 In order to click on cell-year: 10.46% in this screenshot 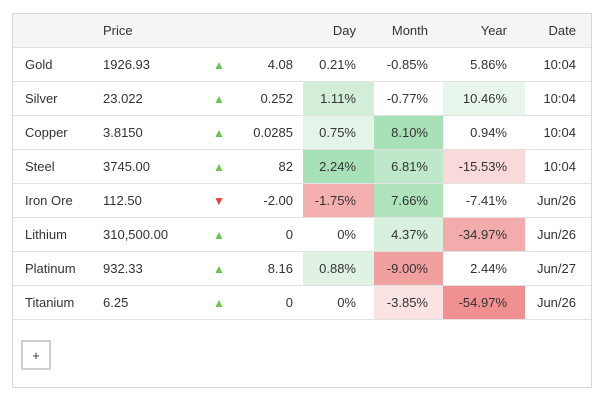, I will do `click(484, 98)`.